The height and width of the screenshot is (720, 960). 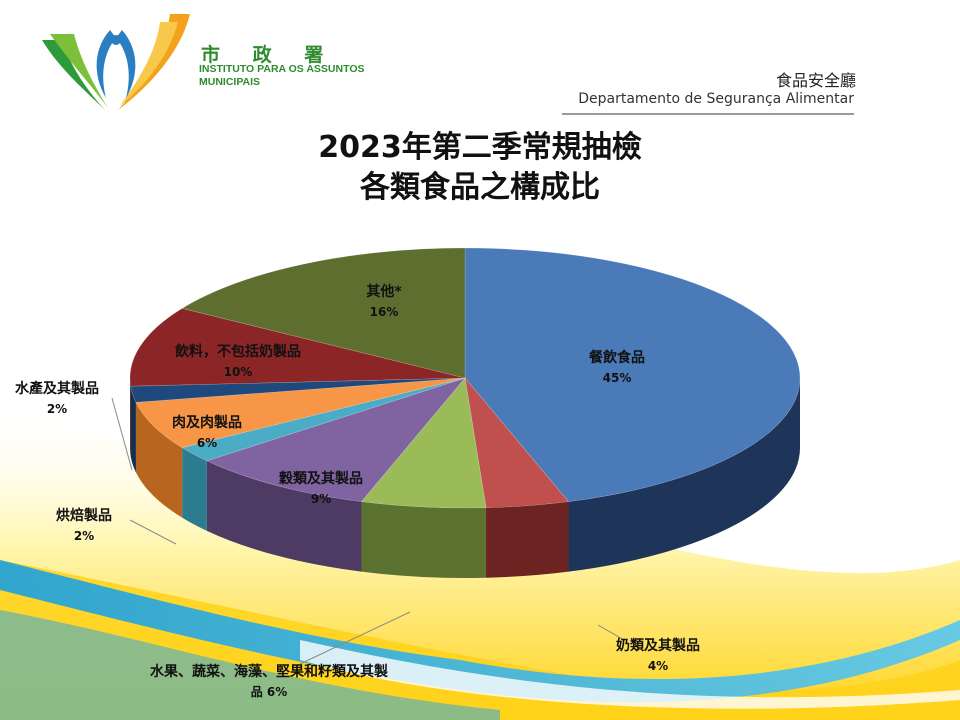 I want to click on slice-label-7: 飲料，不包括奶製品, so click(x=237, y=351).